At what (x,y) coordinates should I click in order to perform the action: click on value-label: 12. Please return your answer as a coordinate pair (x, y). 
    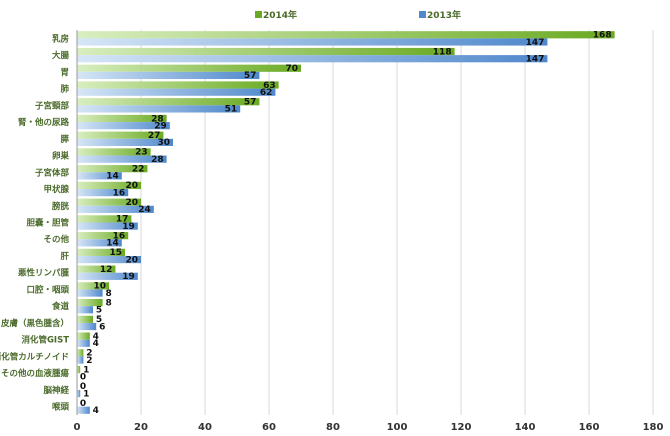
    Looking at the image, I should click on (106, 270).